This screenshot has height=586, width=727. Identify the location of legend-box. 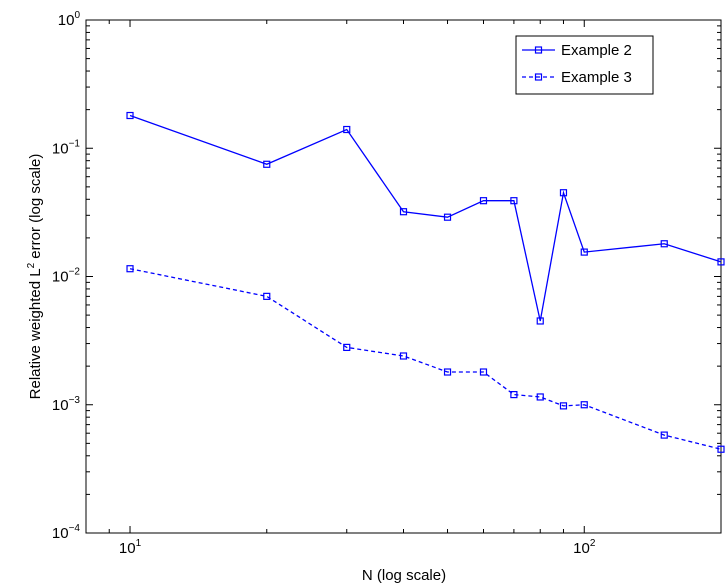
(584, 65).